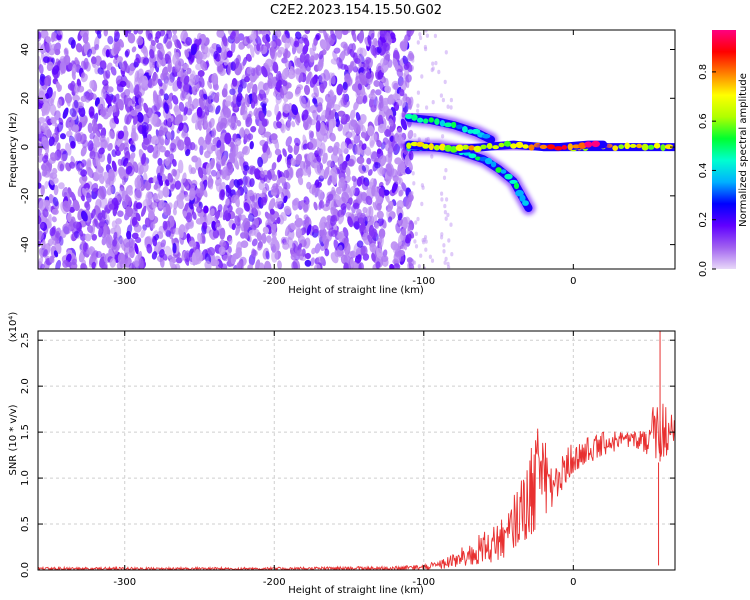  Describe the element at coordinates (356, 290) in the screenshot. I see `heatmap-x-axis-label: Height of straight line (km)` at that location.